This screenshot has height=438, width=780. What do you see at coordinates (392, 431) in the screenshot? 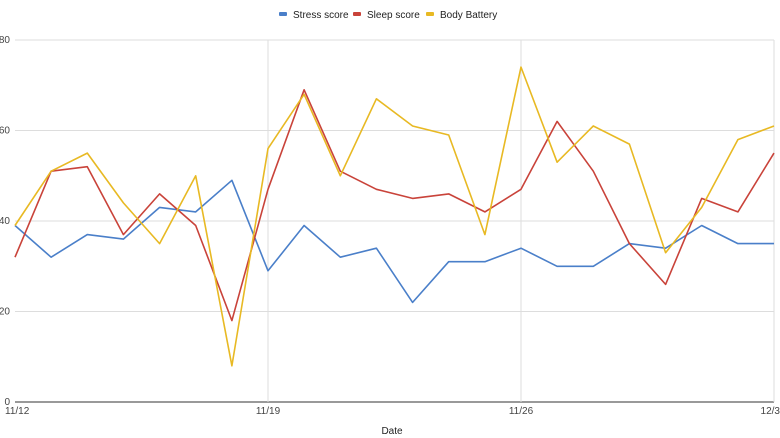
I see `x-axis-title: Date` at bounding box center [392, 431].